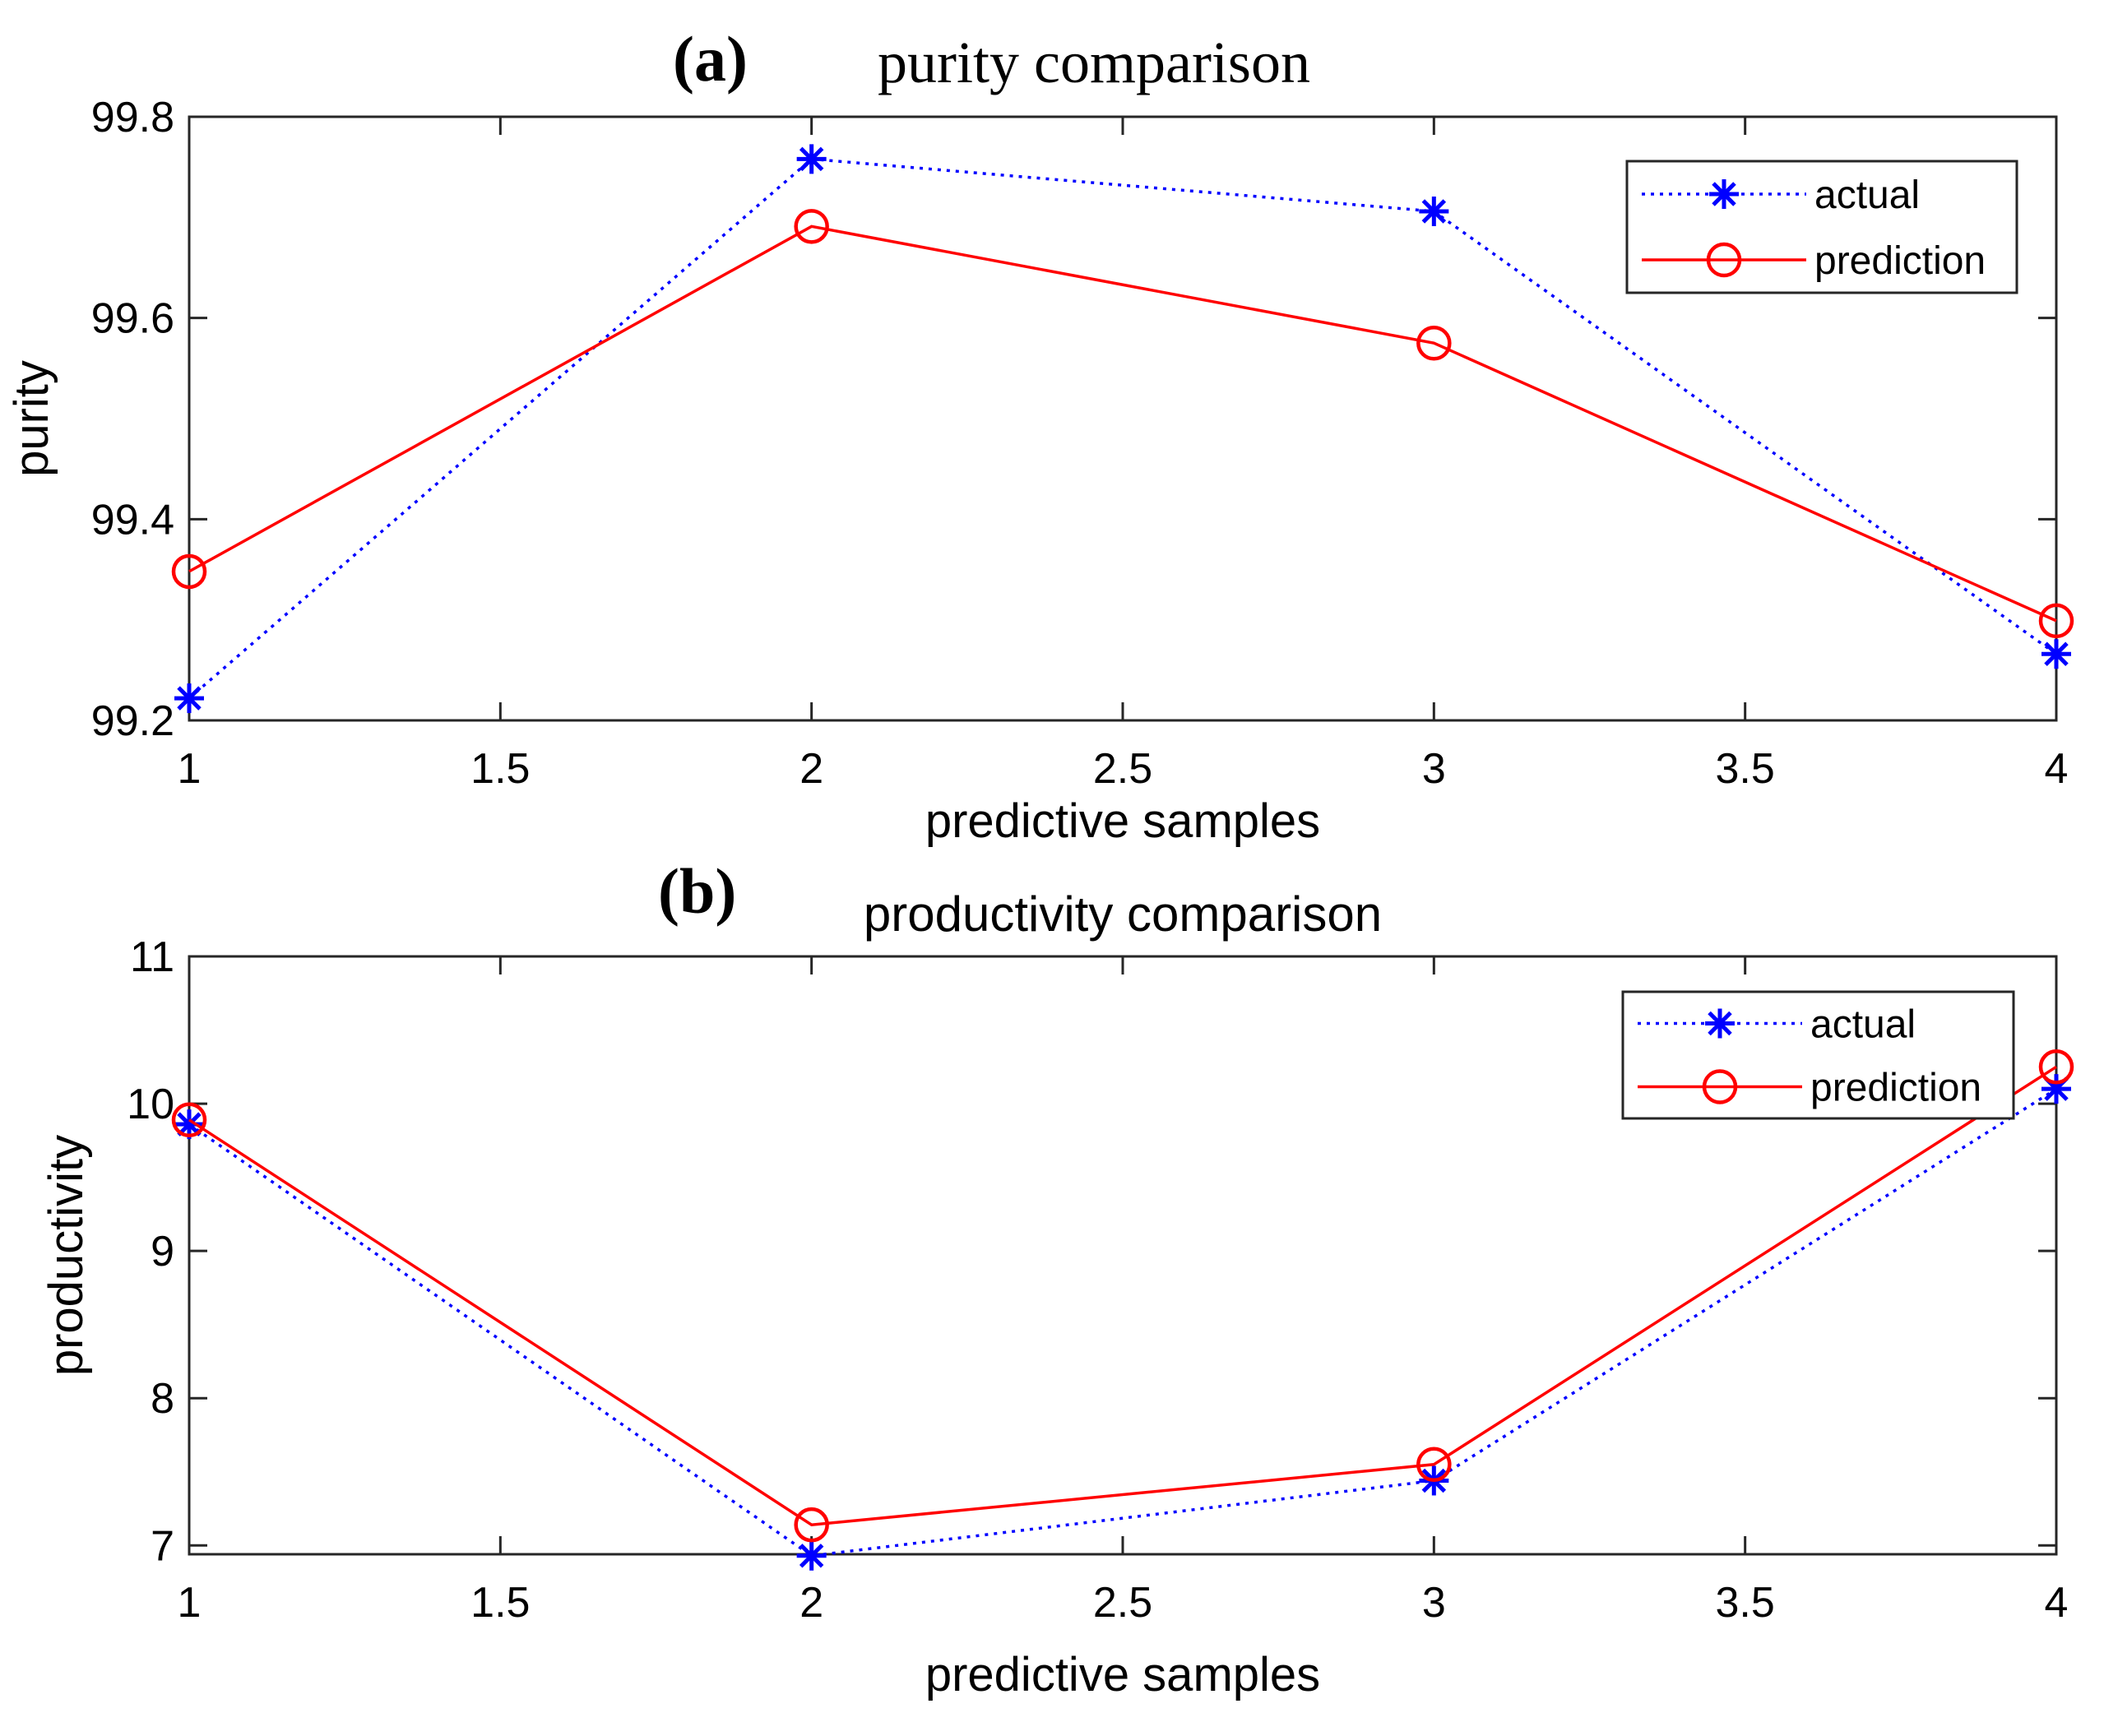 This screenshot has width=2104, height=1736. What do you see at coordinates (132, 721) in the screenshot?
I see `y-tick-label: 99.2` at bounding box center [132, 721].